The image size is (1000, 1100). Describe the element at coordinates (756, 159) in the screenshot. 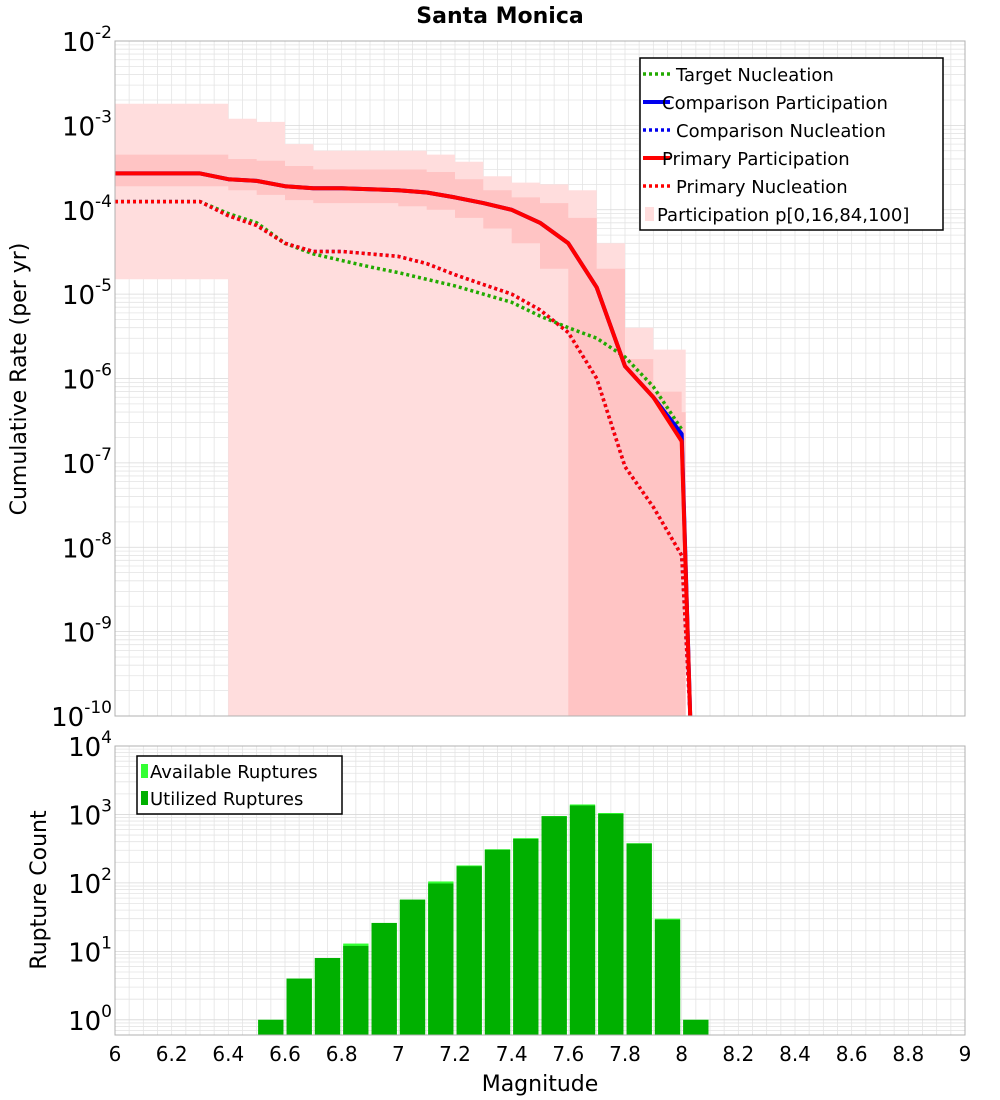

I see `legend-label: Primary Participation` at that location.